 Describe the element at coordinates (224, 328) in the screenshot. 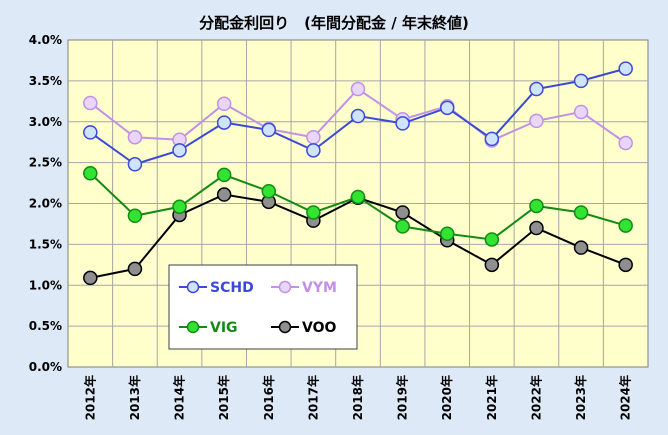

I see `legend-label: VIG` at that location.